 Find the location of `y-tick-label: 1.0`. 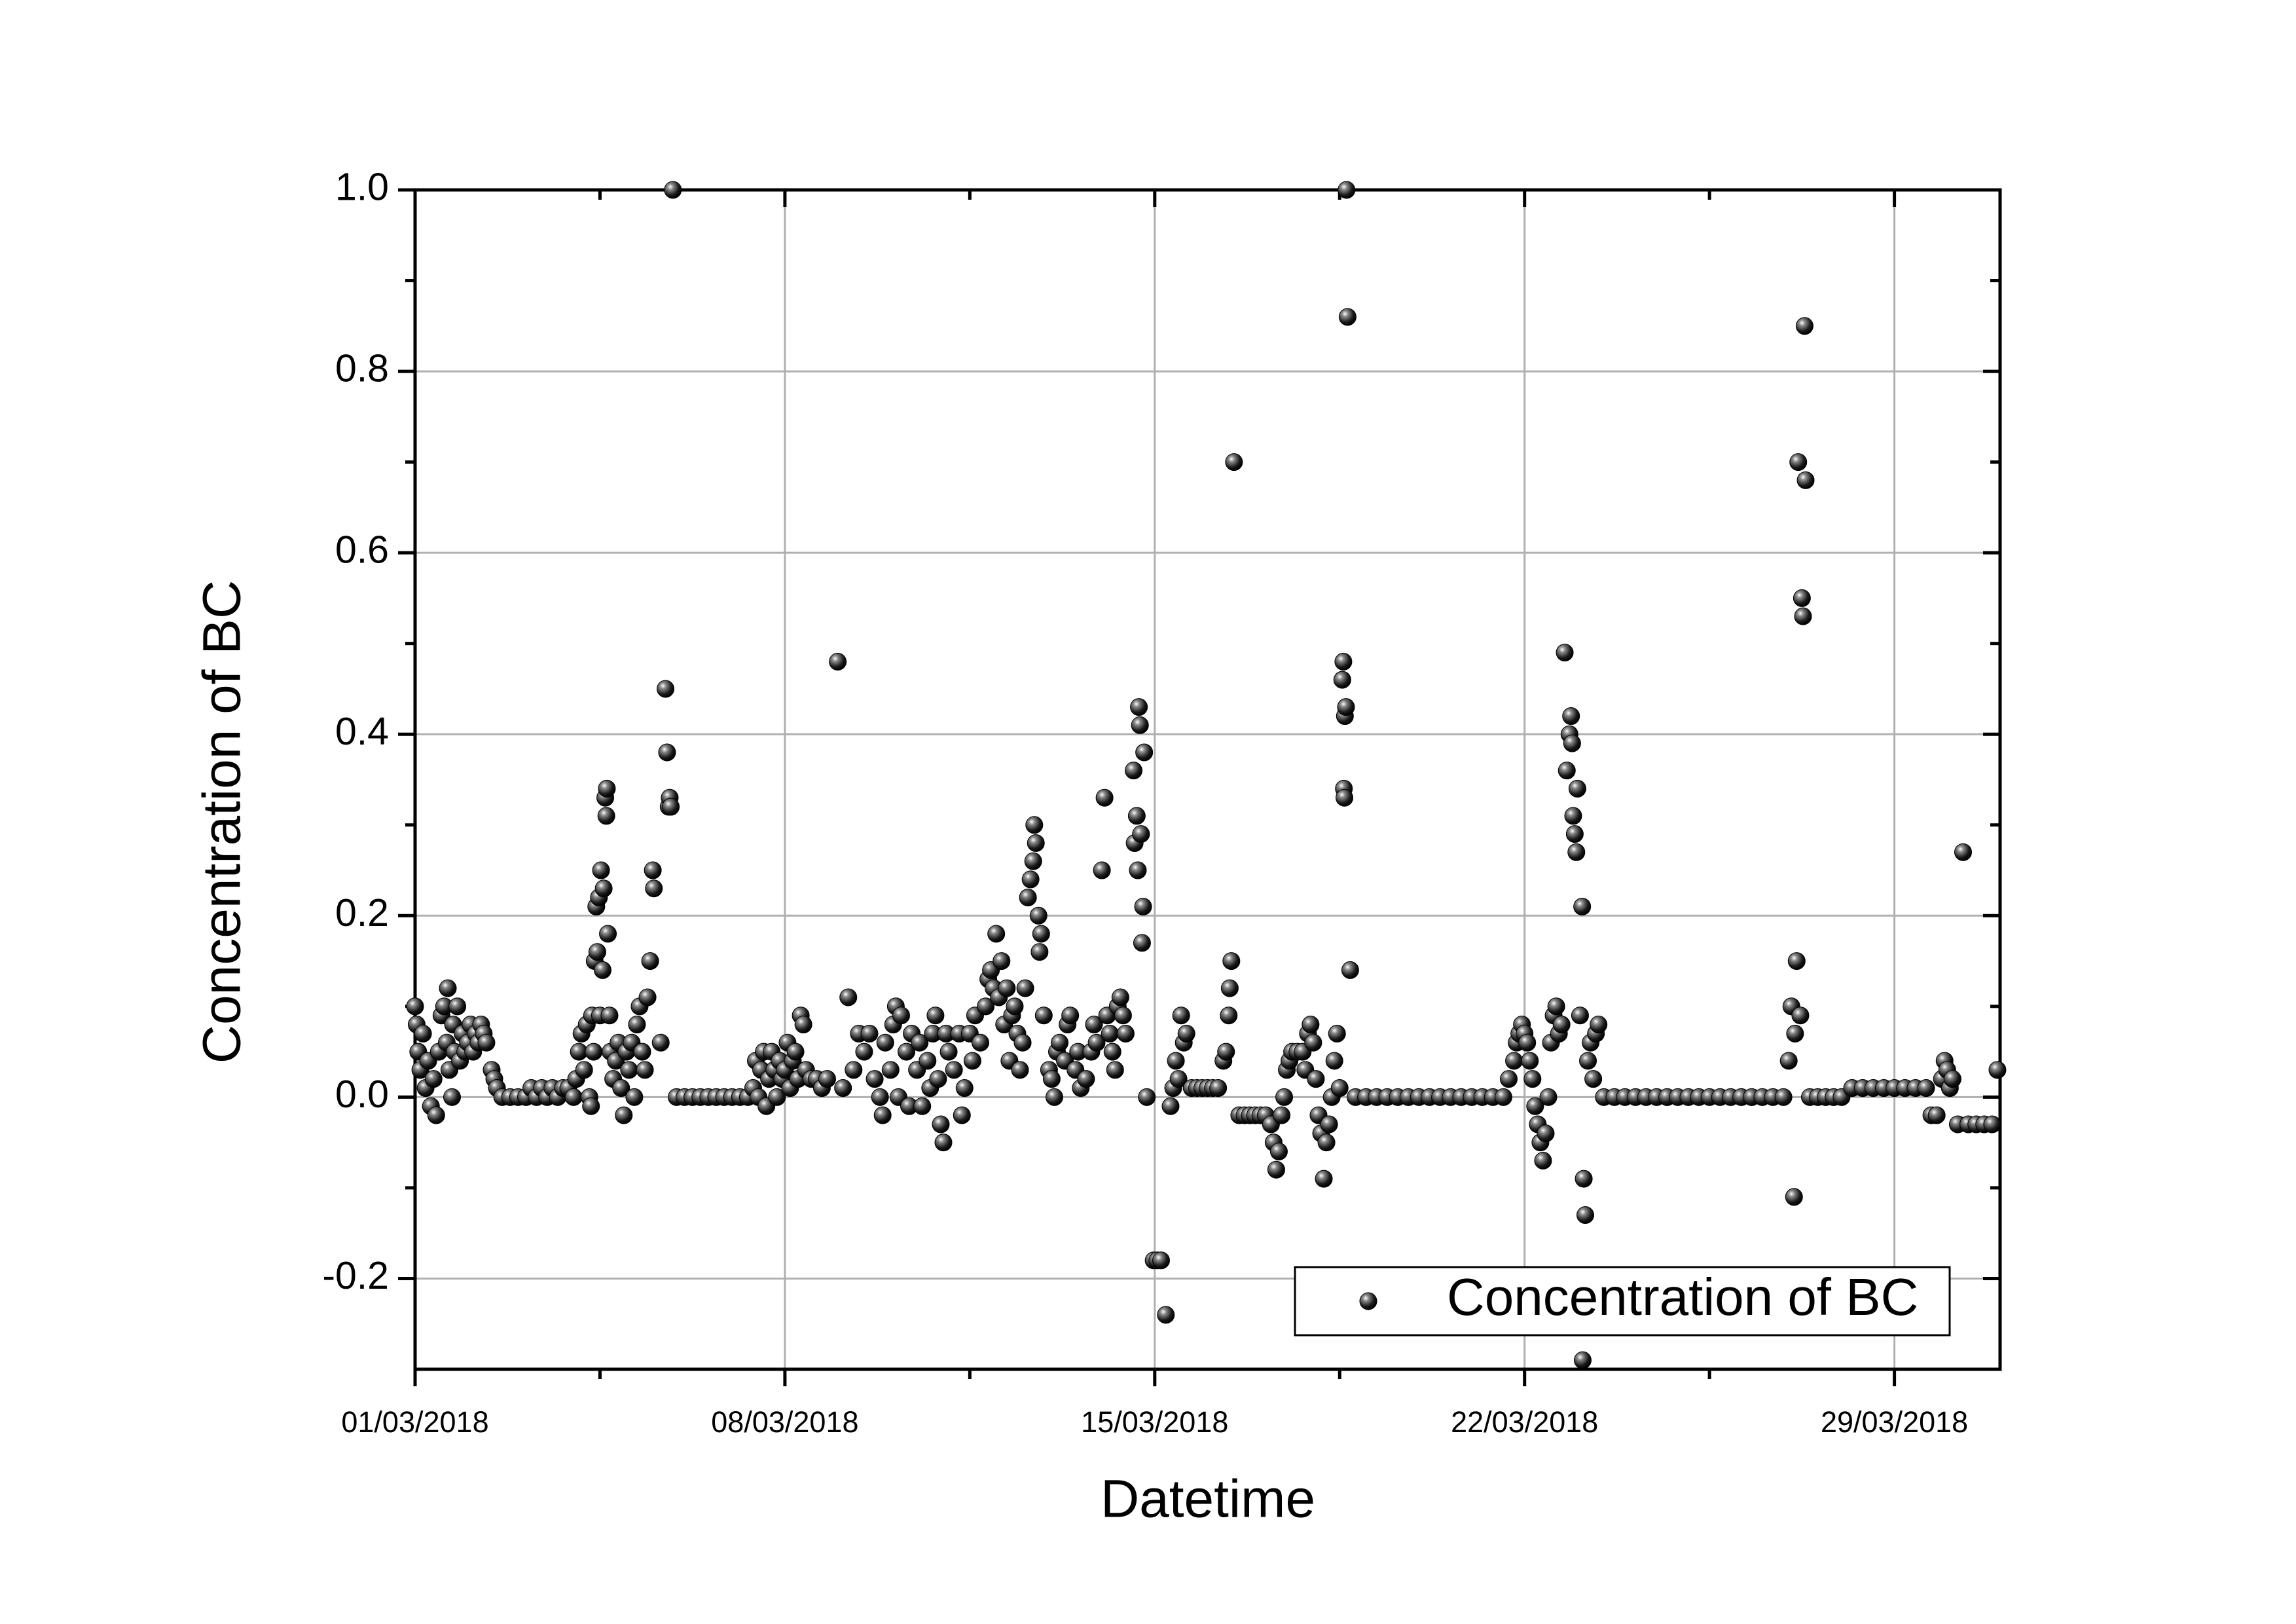

y-tick-label: 1.0 is located at coordinates (362, 187).